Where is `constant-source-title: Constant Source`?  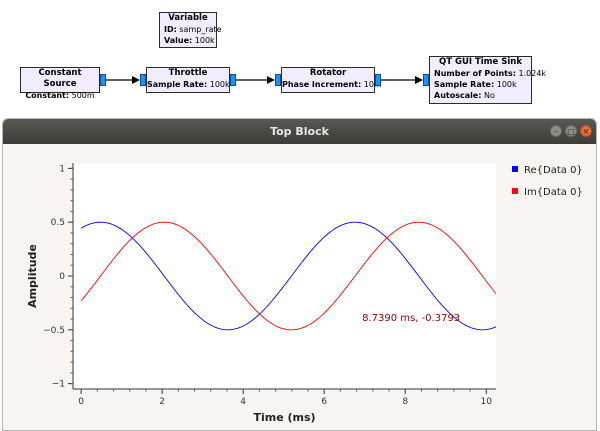
constant-source-title: Constant Source is located at coordinates (60, 78).